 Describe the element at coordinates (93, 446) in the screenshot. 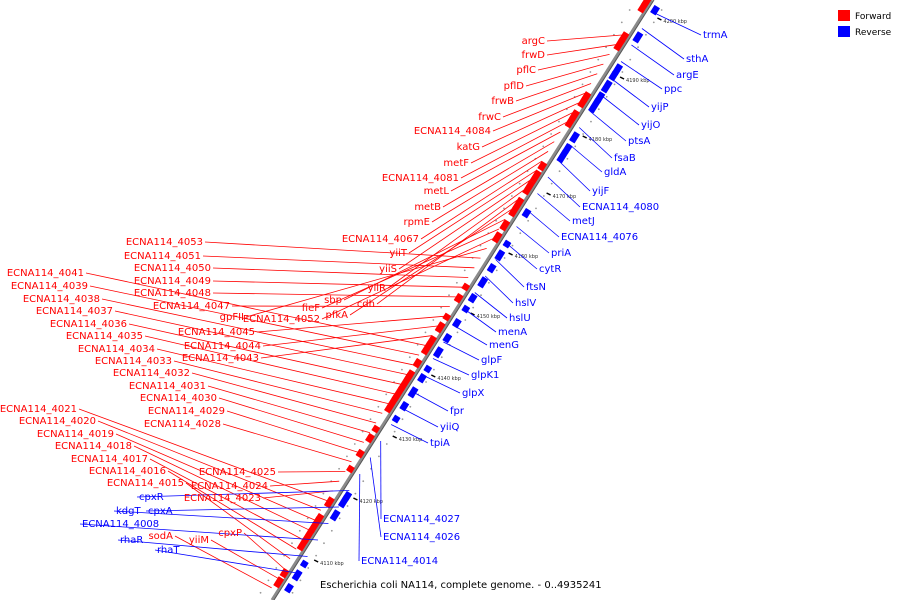

I see `forward-gene-label: ECNA114_4018` at that location.